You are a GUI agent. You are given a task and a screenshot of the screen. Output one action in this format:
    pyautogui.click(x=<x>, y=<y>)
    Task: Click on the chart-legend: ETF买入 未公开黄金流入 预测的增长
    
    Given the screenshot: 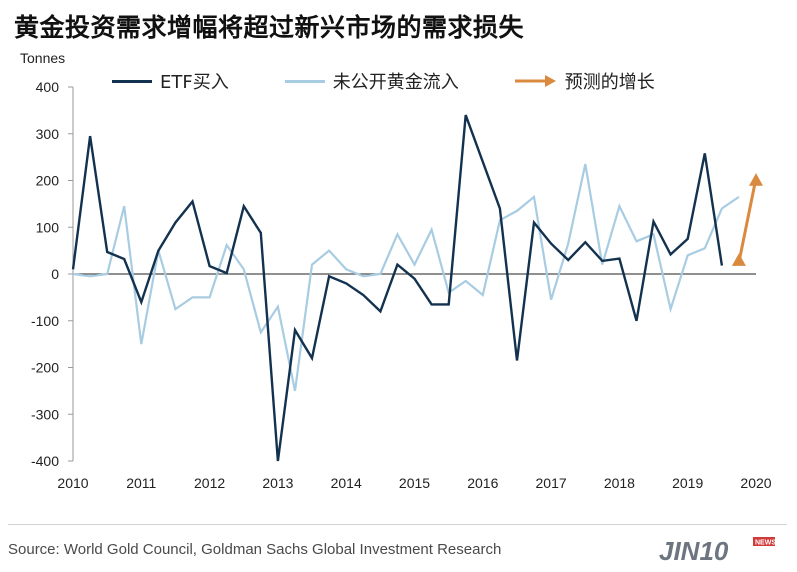 What is the action you would take?
    pyautogui.click(x=383, y=81)
    